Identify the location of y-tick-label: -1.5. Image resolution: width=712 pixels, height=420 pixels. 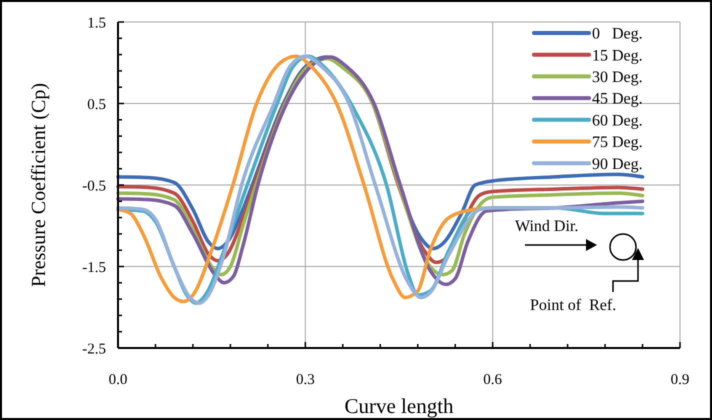
(94, 268).